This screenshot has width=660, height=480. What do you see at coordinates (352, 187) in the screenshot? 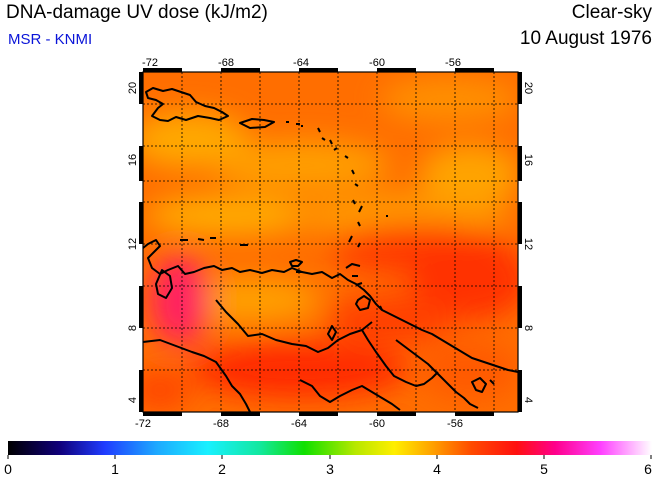
I see `leeward-islands` at bounding box center [352, 187].